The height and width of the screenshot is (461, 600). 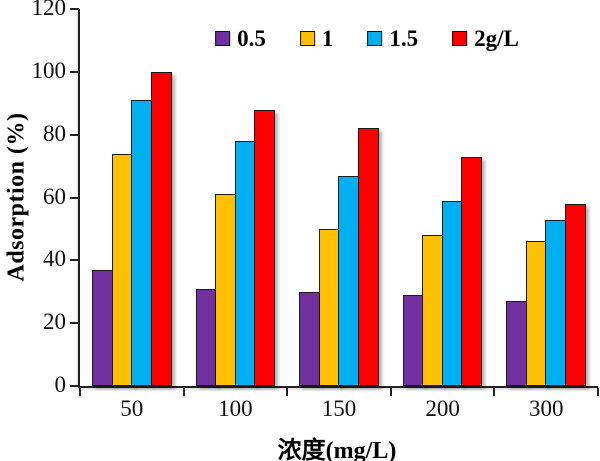 What do you see at coordinates (54, 322) in the screenshot?
I see `y-tick-label-20: 20` at bounding box center [54, 322].